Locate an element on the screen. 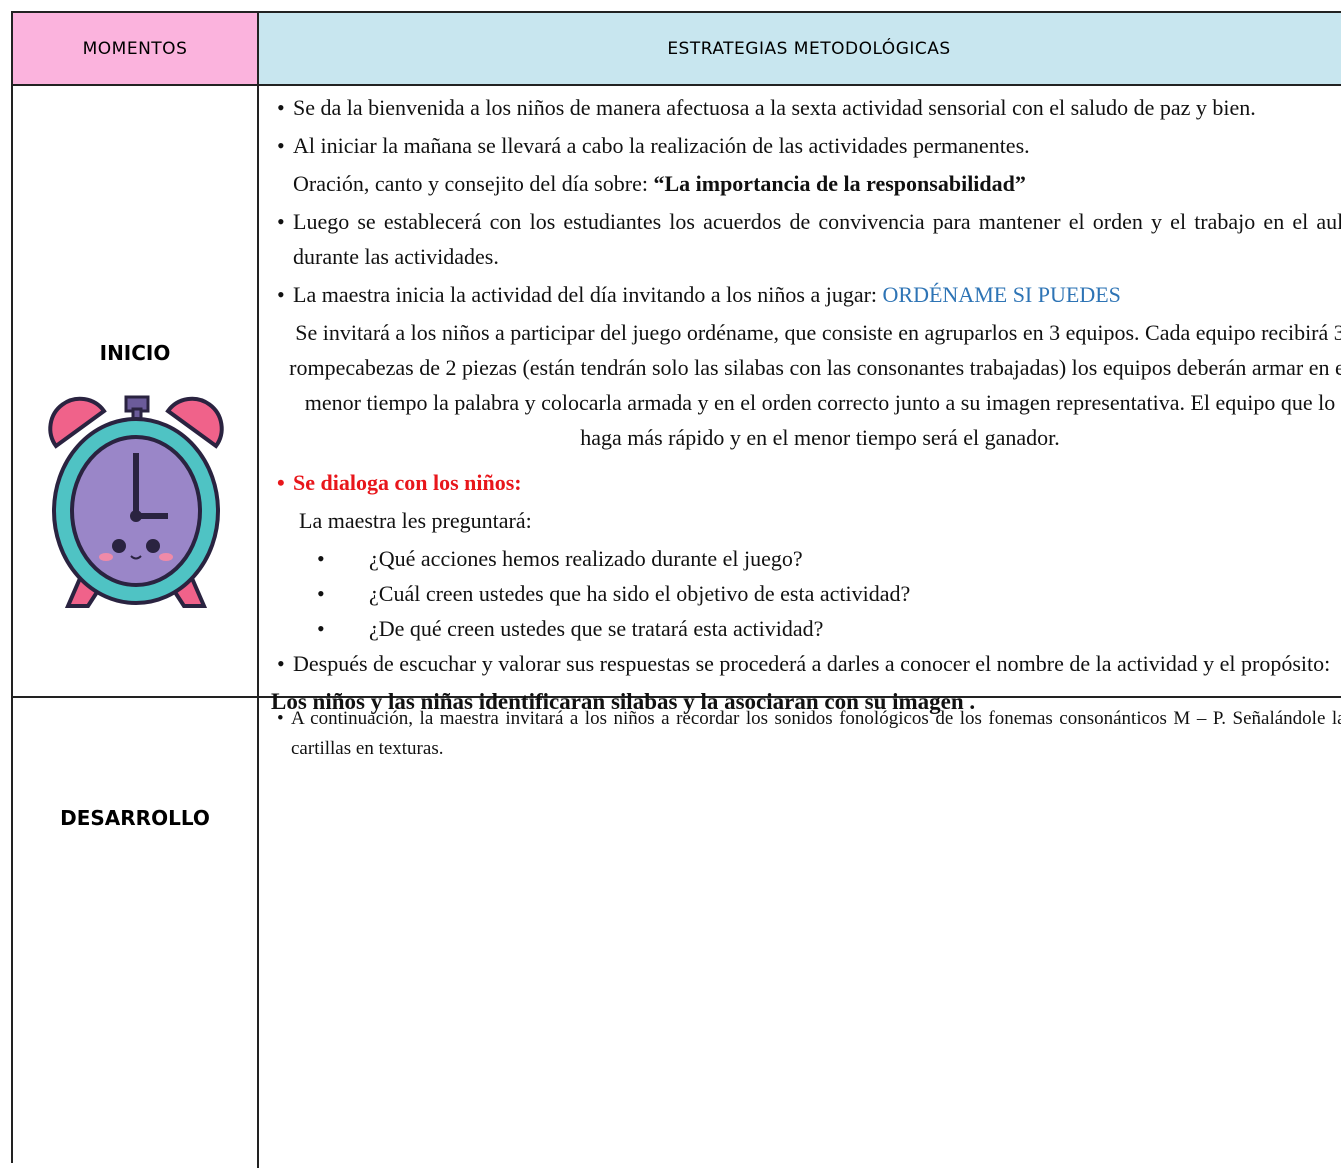 The image size is (1341, 1168). moment-cell: DESARROLLO is located at coordinates (136, 933).